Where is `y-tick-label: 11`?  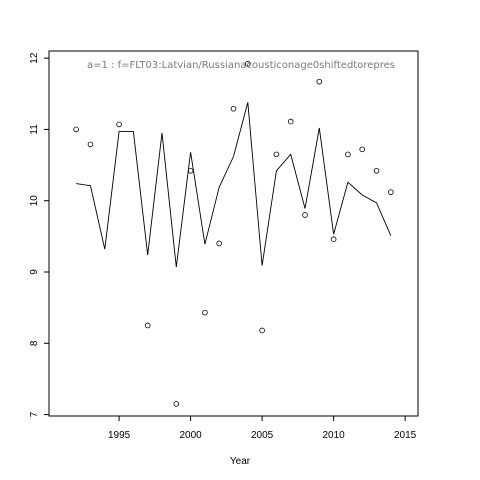
y-tick-label: 11 is located at coordinates (34, 129).